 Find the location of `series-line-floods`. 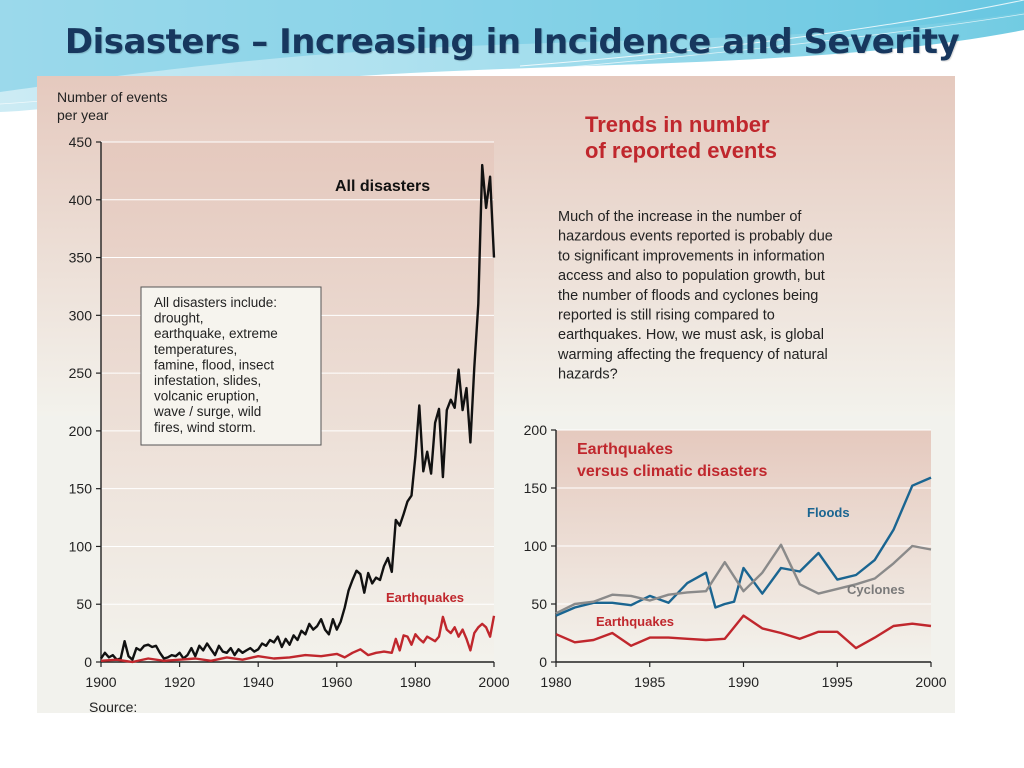

series-line-floods is located at coordinates (743, 546).